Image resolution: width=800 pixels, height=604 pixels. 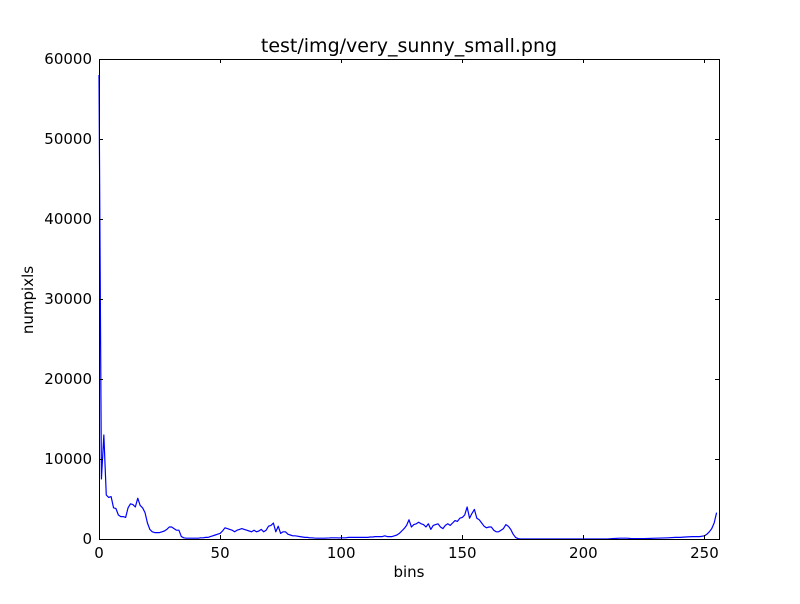 I want to click on y-tick-label: 50000, so click(x=68, y=139).